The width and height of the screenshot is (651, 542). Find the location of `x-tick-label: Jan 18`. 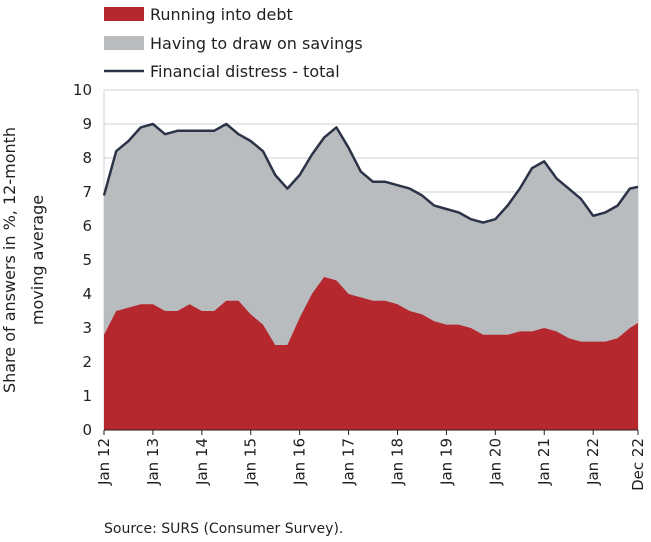

x-tick-label: Jan 18 is located at coordinates (397, 462).